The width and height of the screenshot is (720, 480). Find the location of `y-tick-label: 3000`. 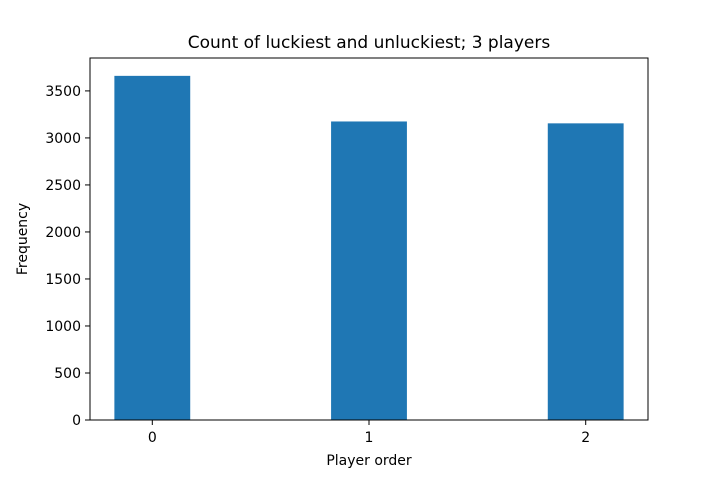

y-tick-label: 3000 is located at coordinates (63, 139).